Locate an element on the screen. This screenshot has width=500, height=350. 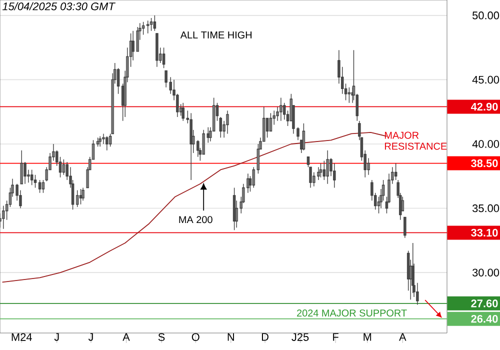
ref-line-label: 38.50 is located at coordinates (484, 163).